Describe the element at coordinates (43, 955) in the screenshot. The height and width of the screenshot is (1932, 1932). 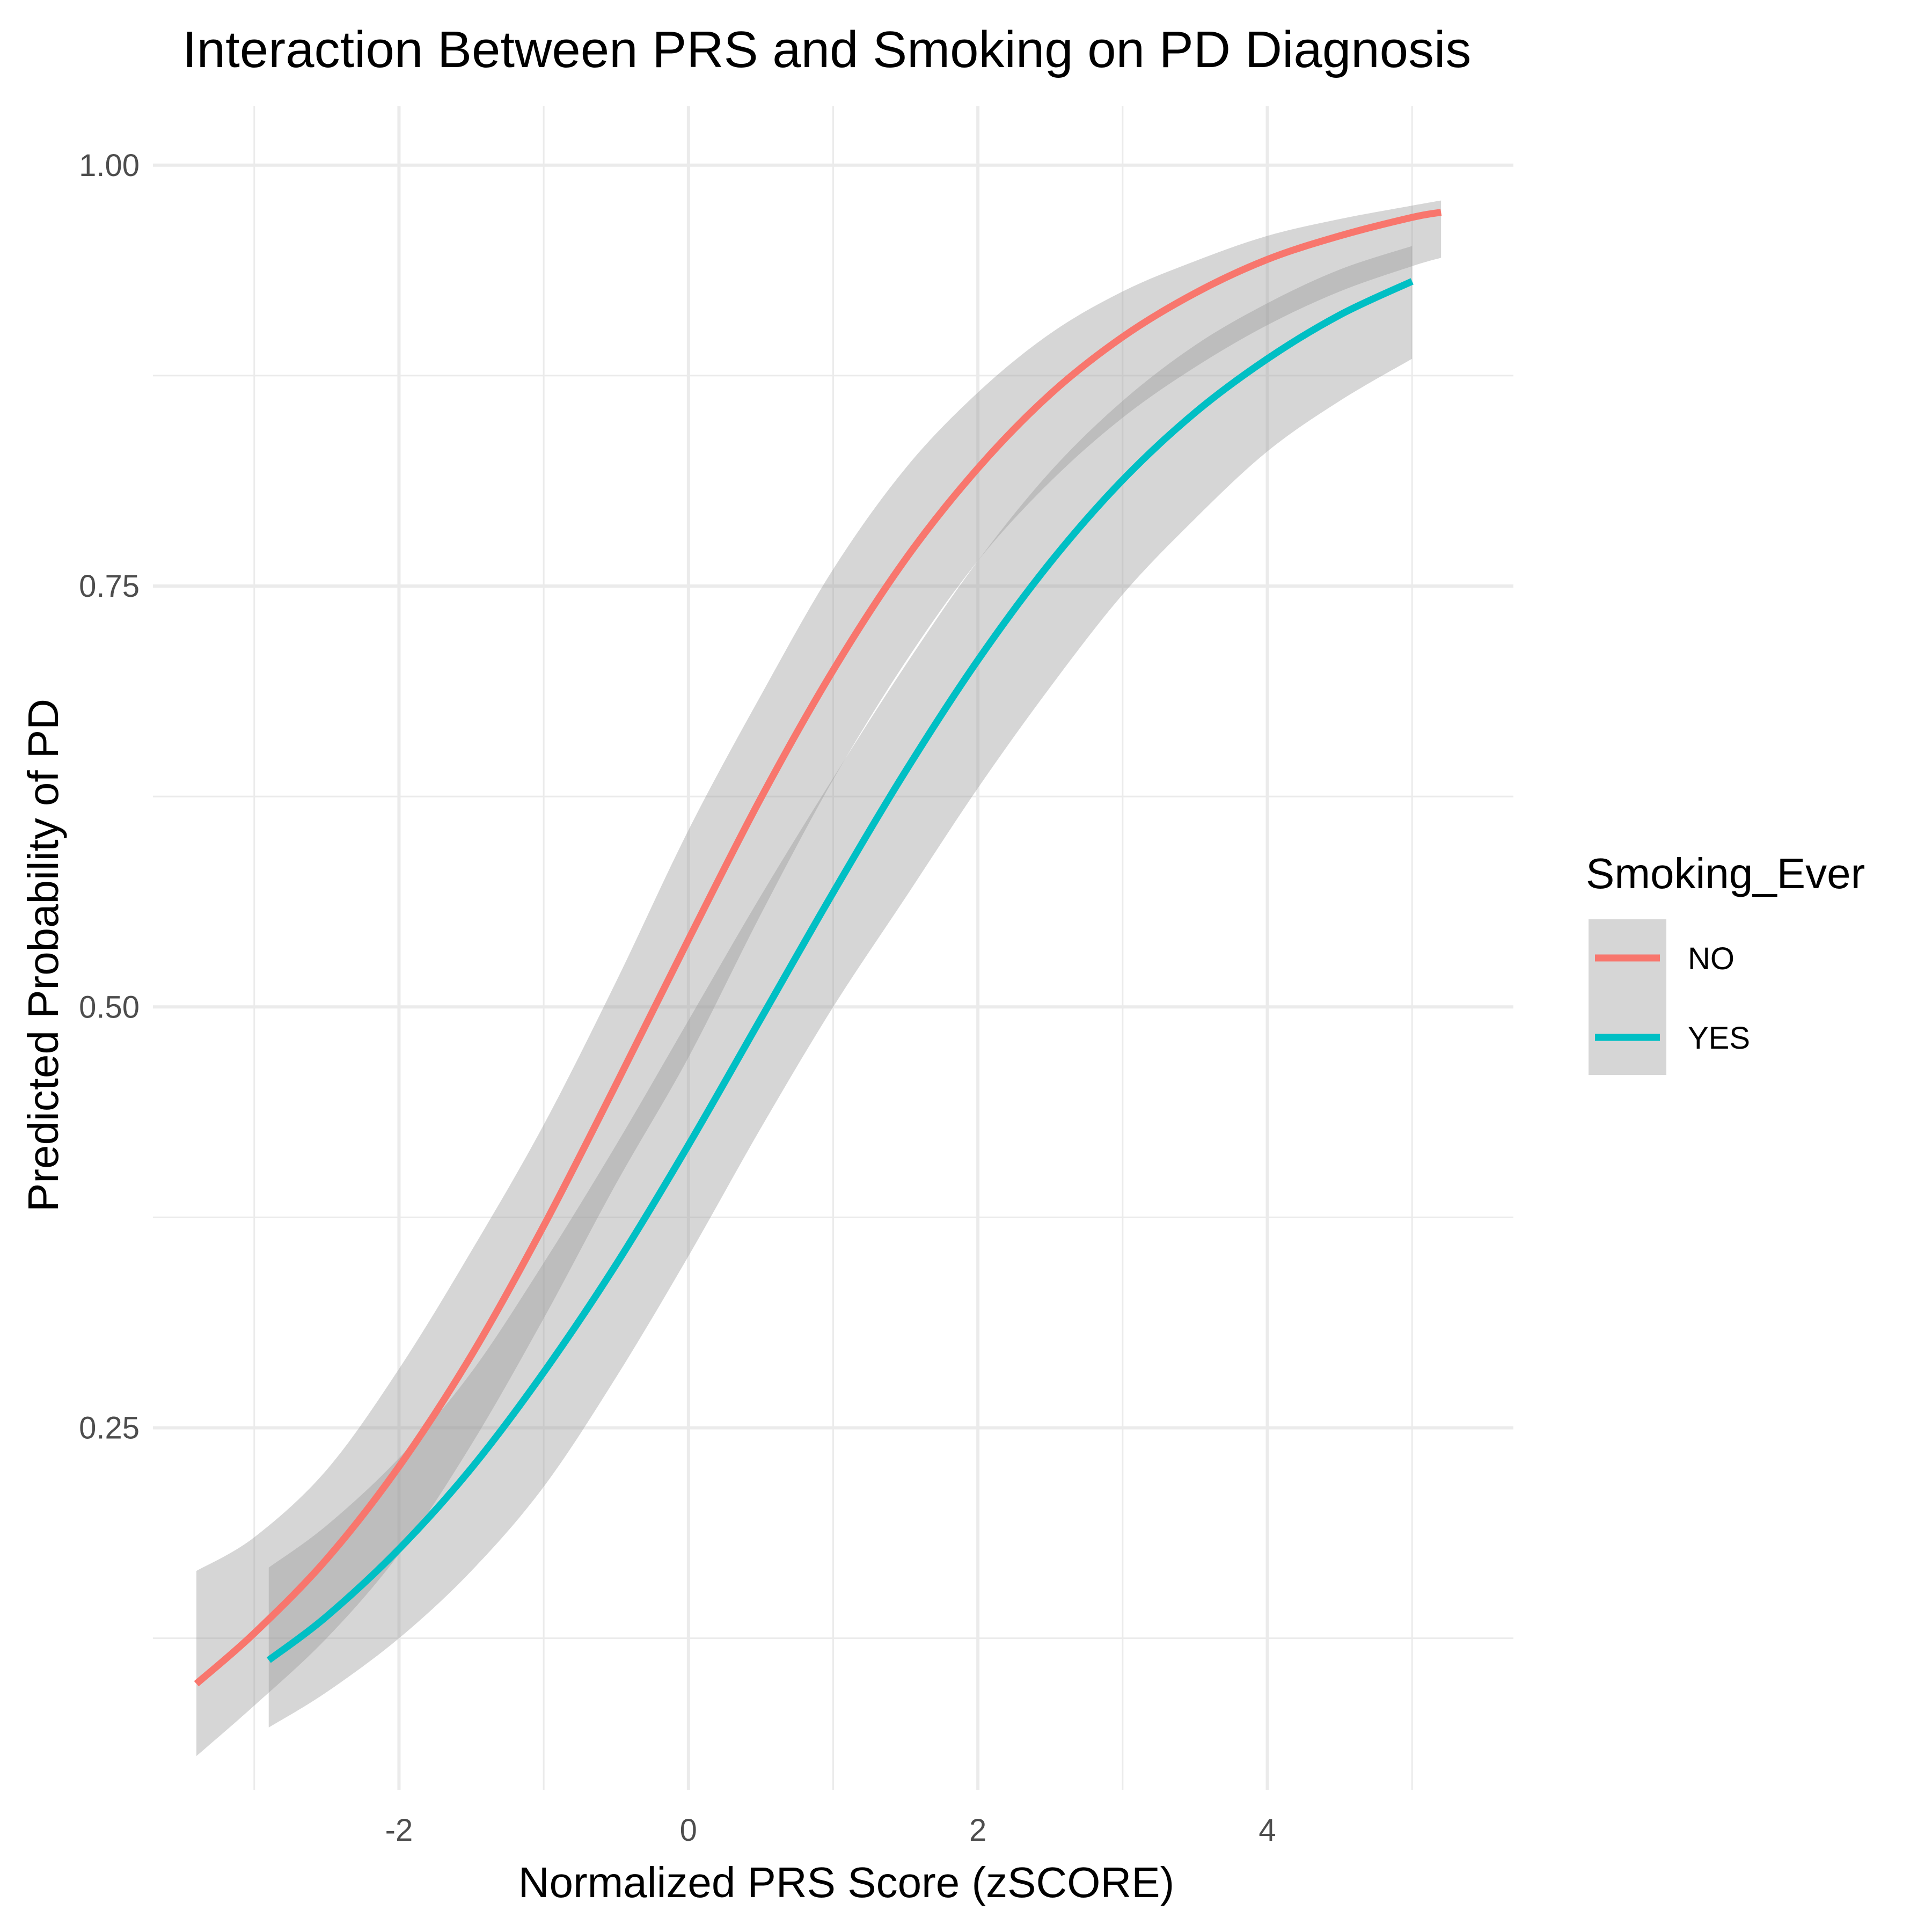
I see `y-axis-title: Predicted Probability of PD` at that location.